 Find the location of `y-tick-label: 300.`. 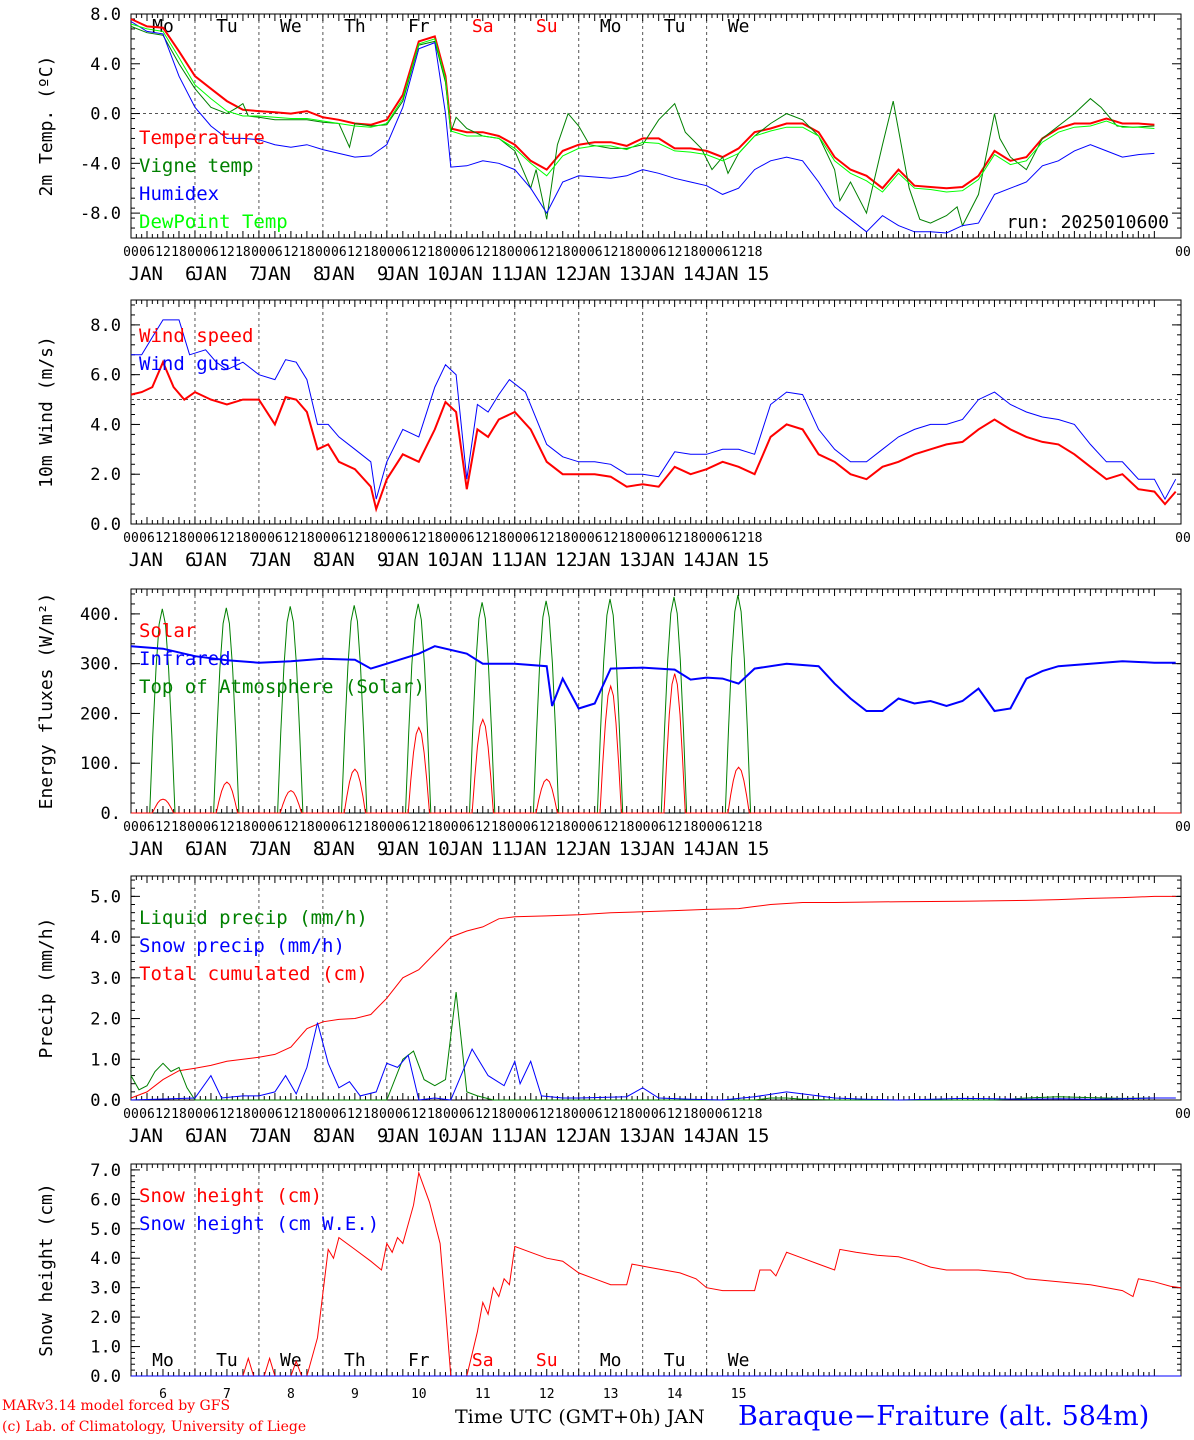

y-tick-label: 300. is located at coordinates (100, 665).